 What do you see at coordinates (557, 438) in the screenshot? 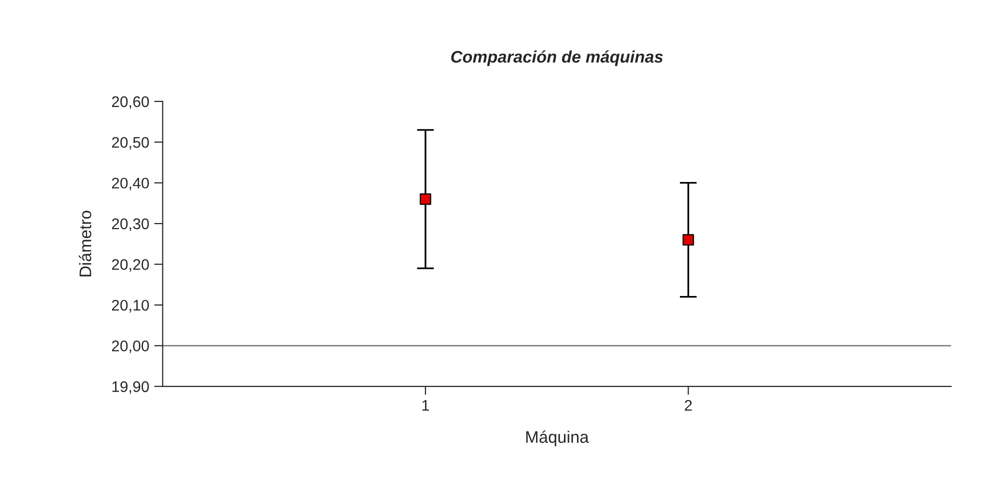
I see `x-axis-title: Máquina` at bounding box center [557, 438].